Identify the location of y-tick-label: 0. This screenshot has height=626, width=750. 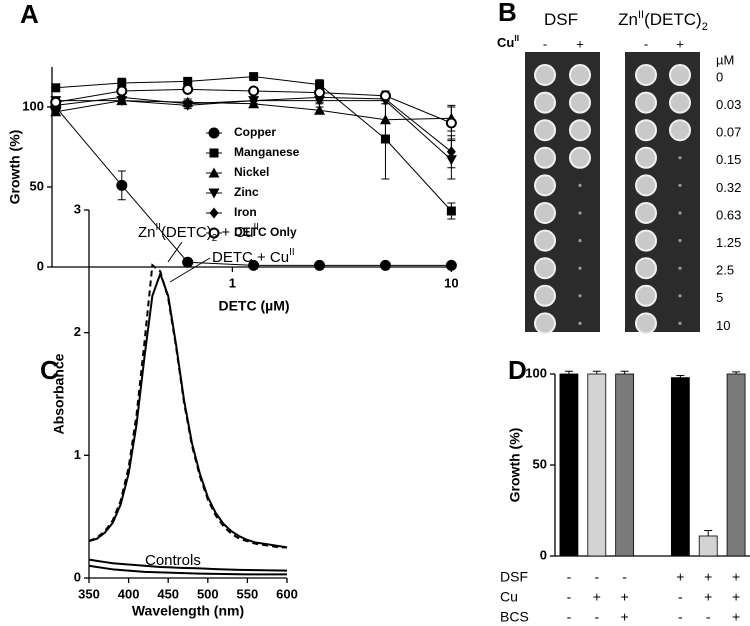
(77, 576).